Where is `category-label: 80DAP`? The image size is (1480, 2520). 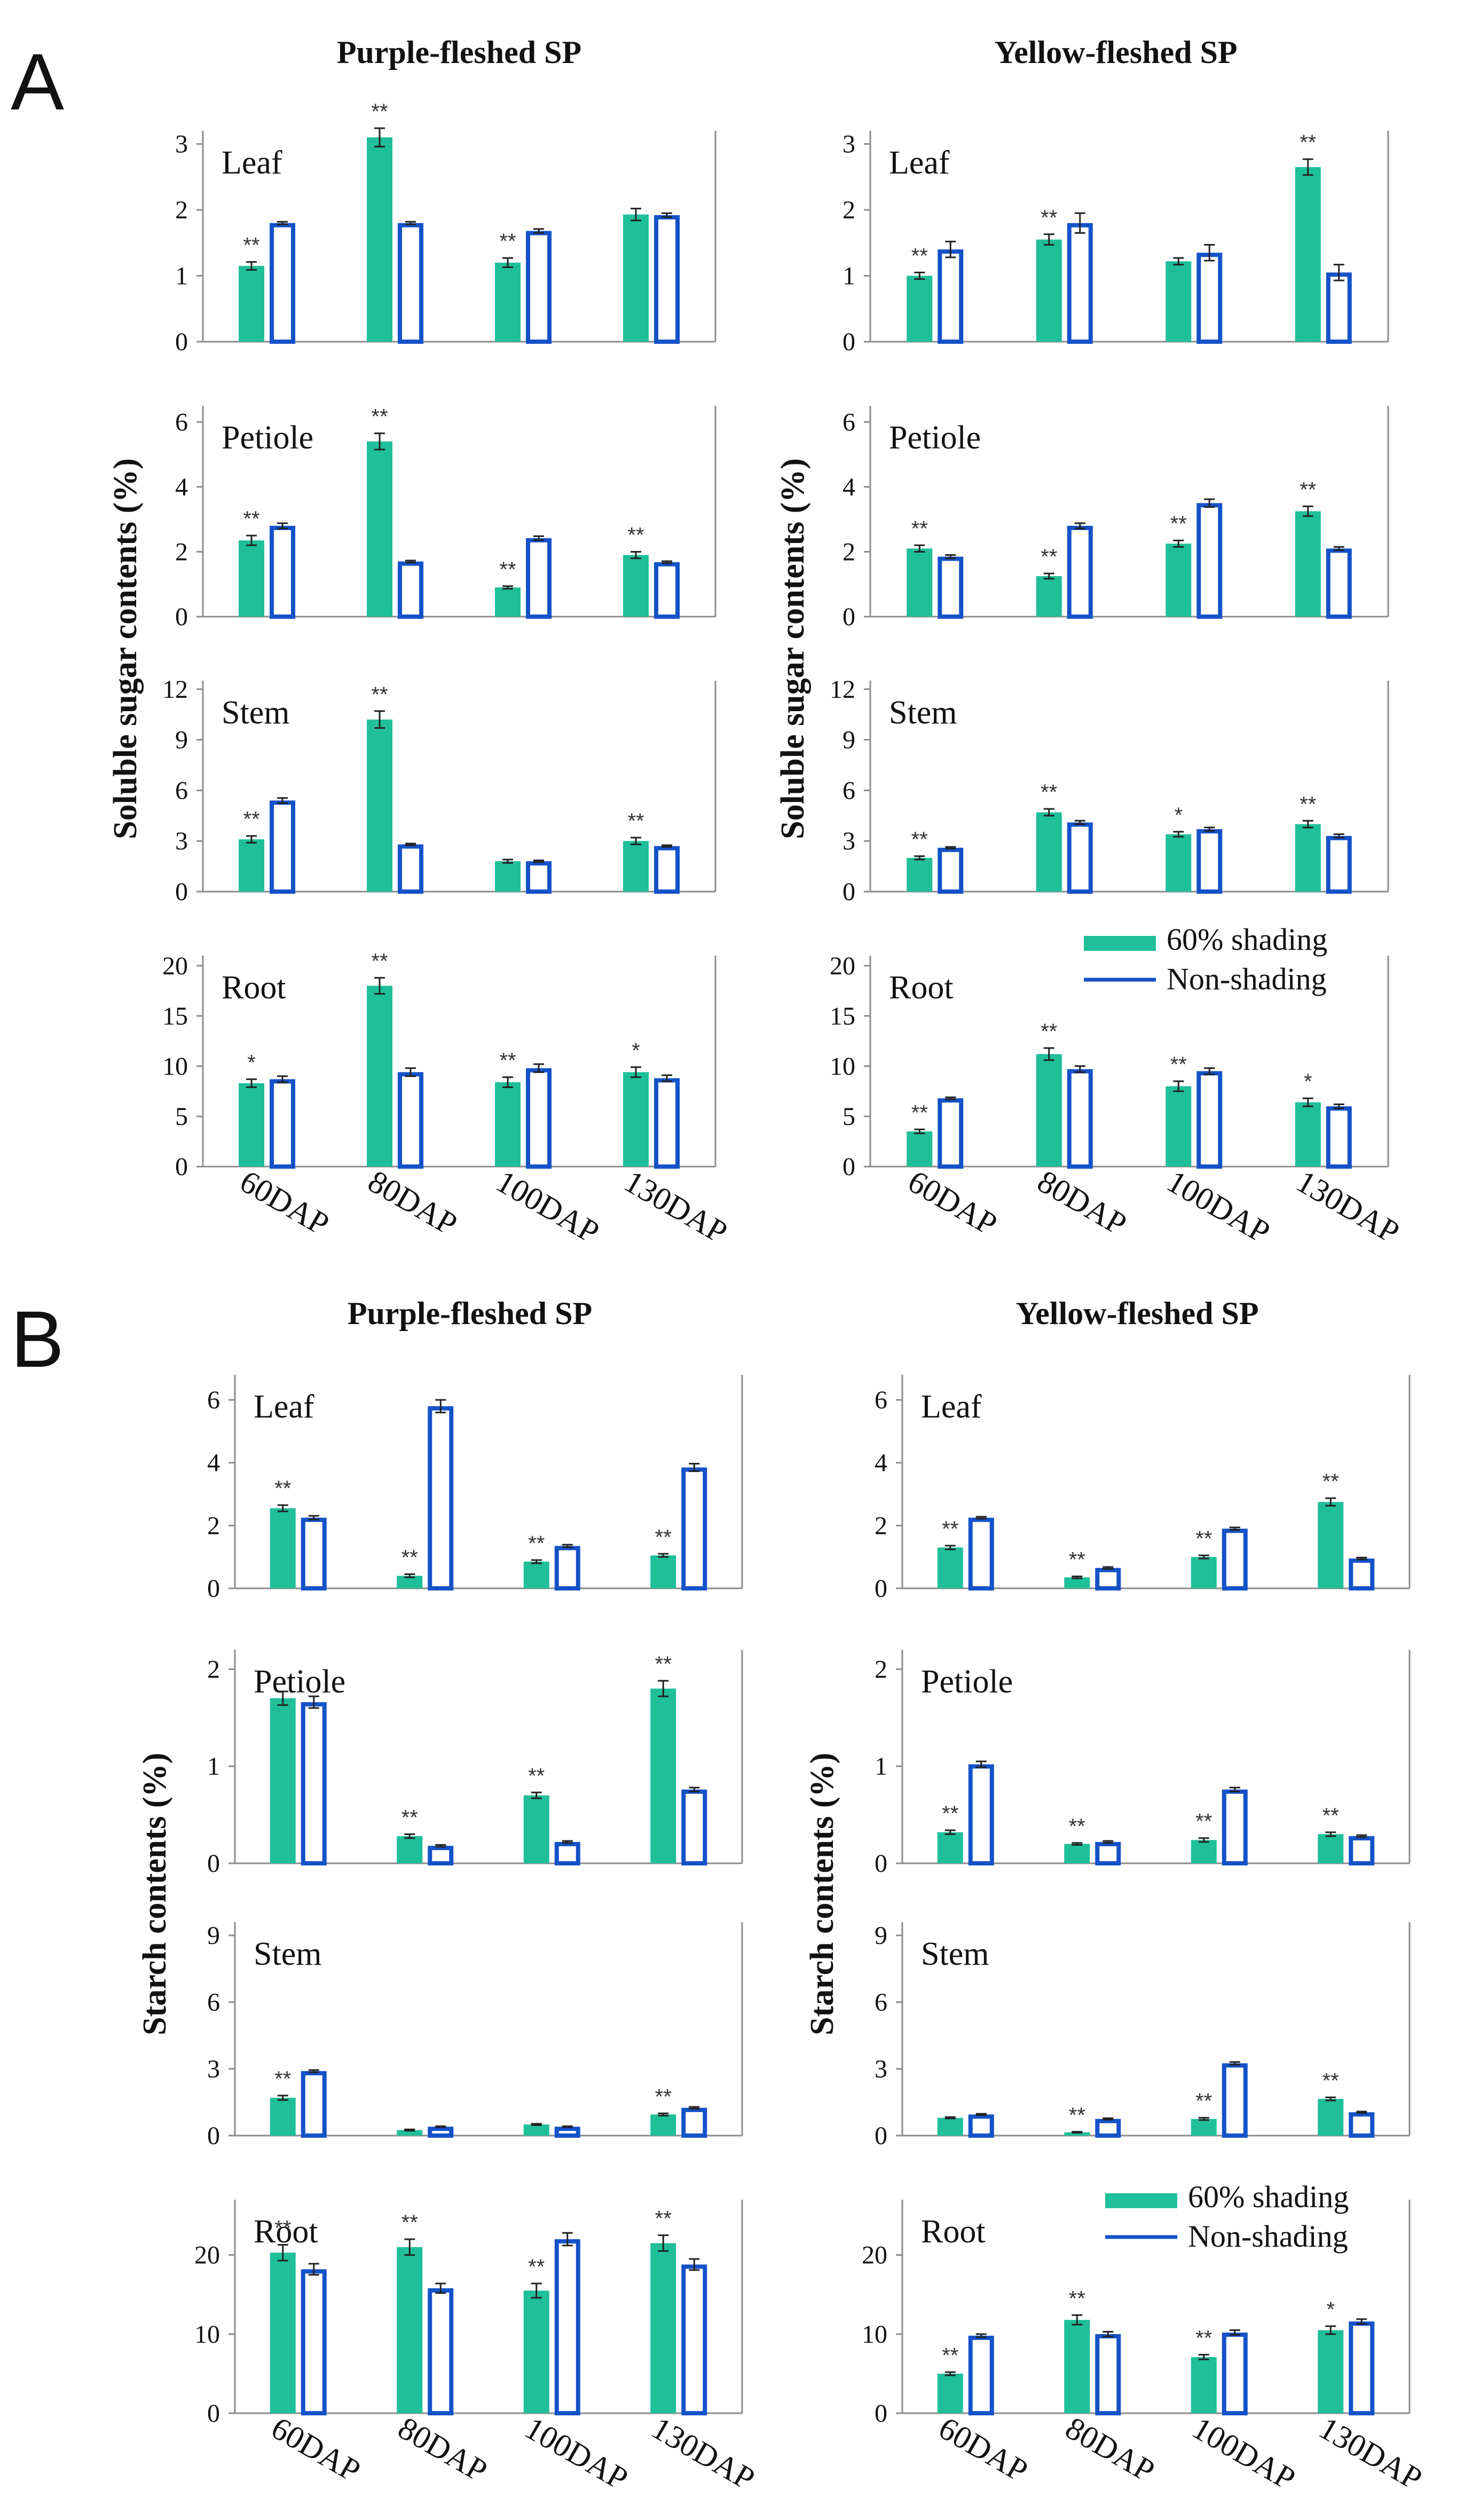
category-label: 80DAP is located at coordinates (1082, 1203).